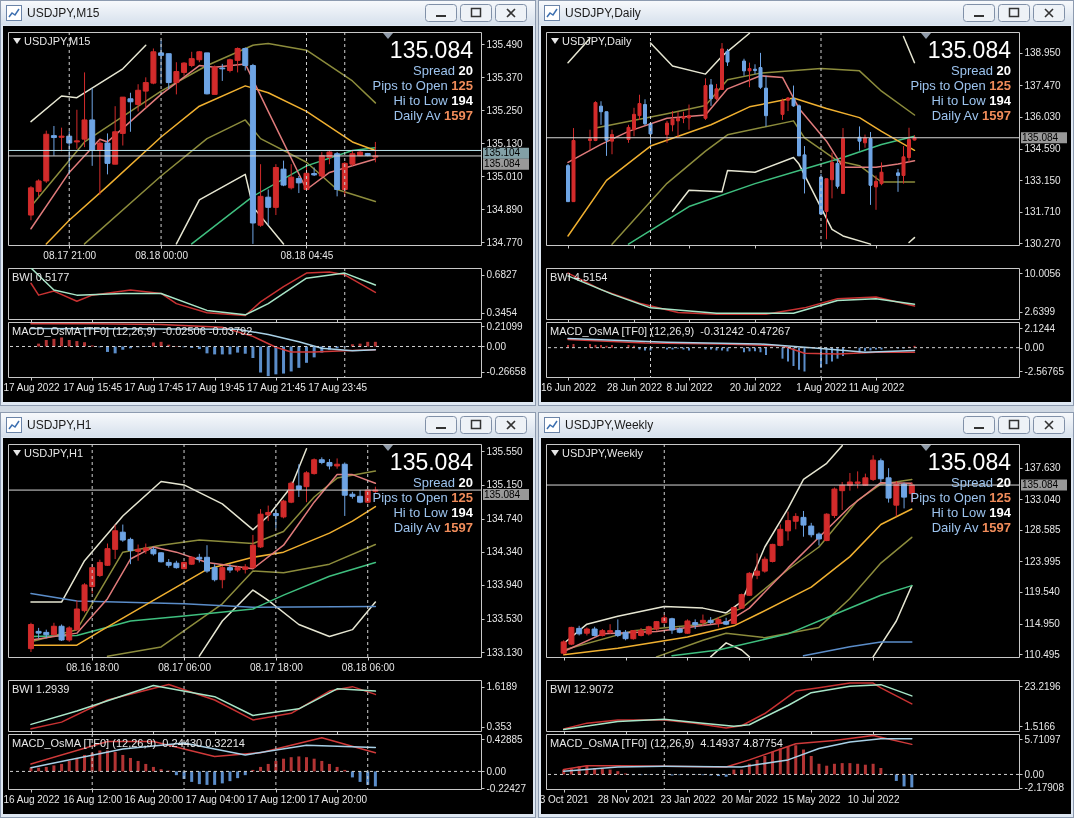 The height and width of the screenshot is (818, 1074). What do you see at coordinates (505, 519) in the screenshot?
I see `y-tick-label: 134.740` at bounding box center [505, 519].